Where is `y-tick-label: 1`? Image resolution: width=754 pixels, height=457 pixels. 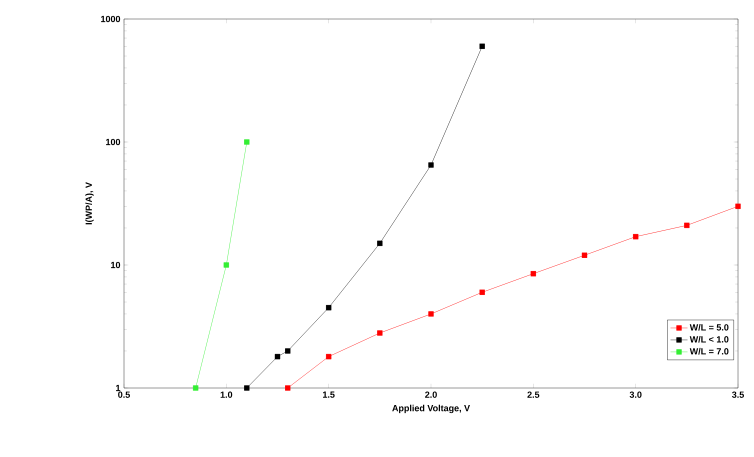
y-tick-label: 1 is located at coordinates (118, 388).